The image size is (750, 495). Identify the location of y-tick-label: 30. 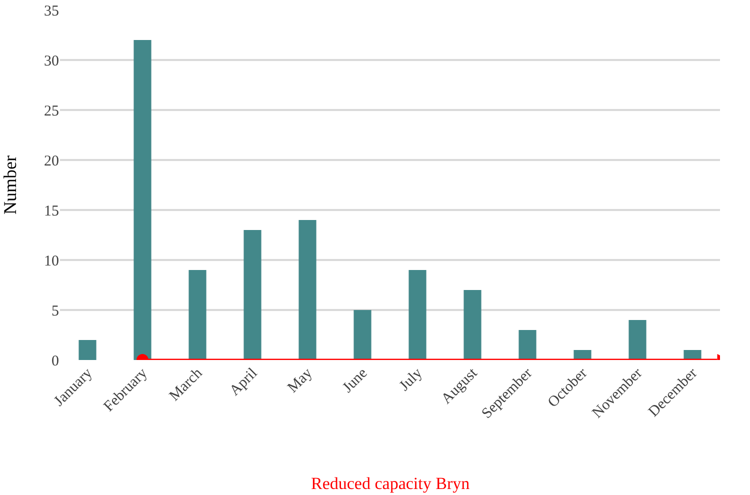
(51, 61).